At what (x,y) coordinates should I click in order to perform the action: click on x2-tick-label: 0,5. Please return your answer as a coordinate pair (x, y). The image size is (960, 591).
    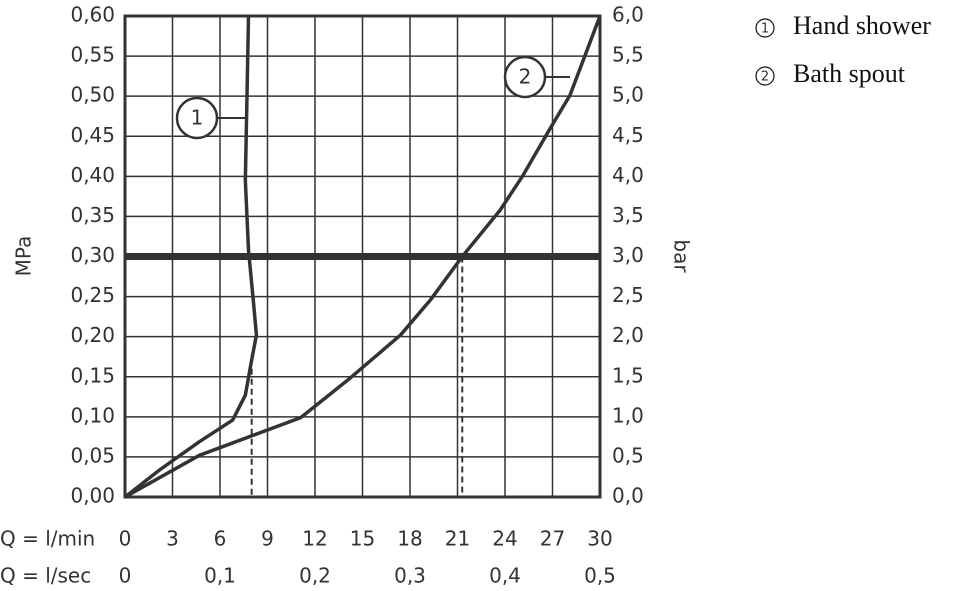
    Looking at the image, I should click on (600, 576).